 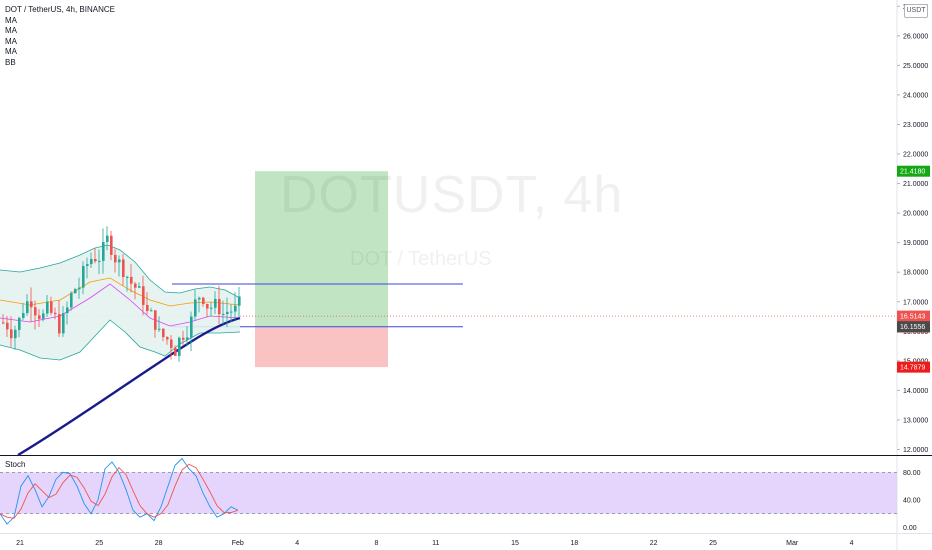 I want to click on indicator-bb: BB, so click(x=10, y=62).